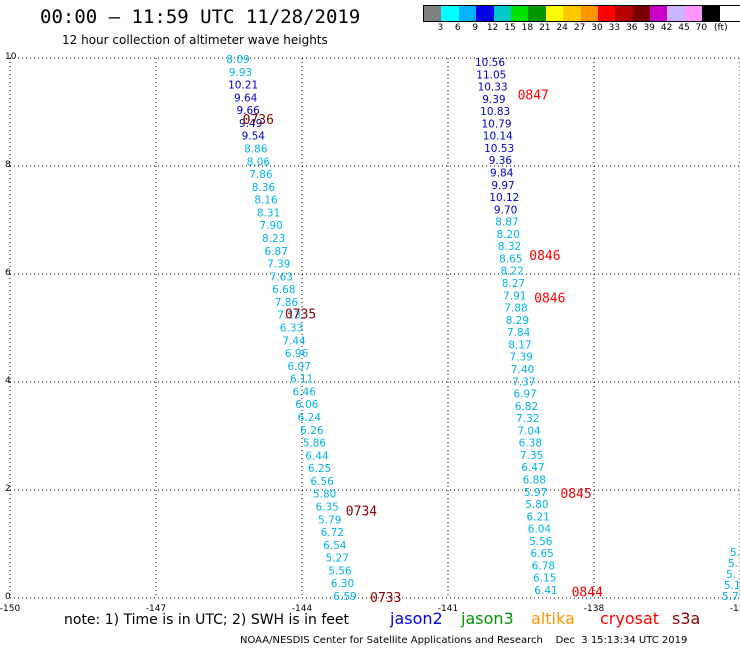 This screenshot has width=740, height=650. What do you see at coordinates (337, 559) in the screenshot?
I see `wave-height-value: 5.27` at bounding box center [337, 559].